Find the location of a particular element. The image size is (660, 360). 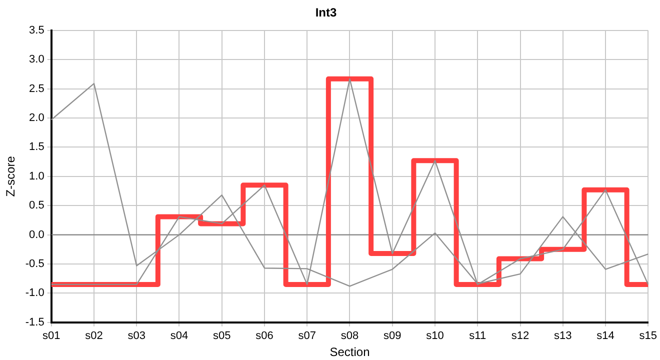

x-tick-label: s08 is located at coordinates (349, 336).